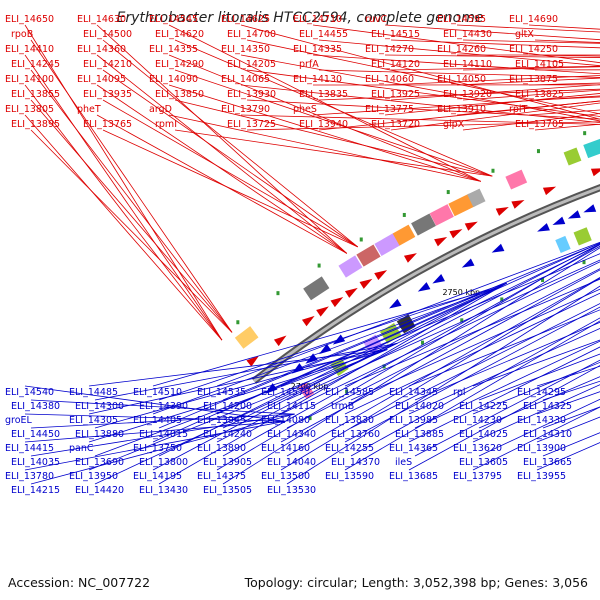  I want to click on forward-gene-label: ELI_14205, so click(251, 64).